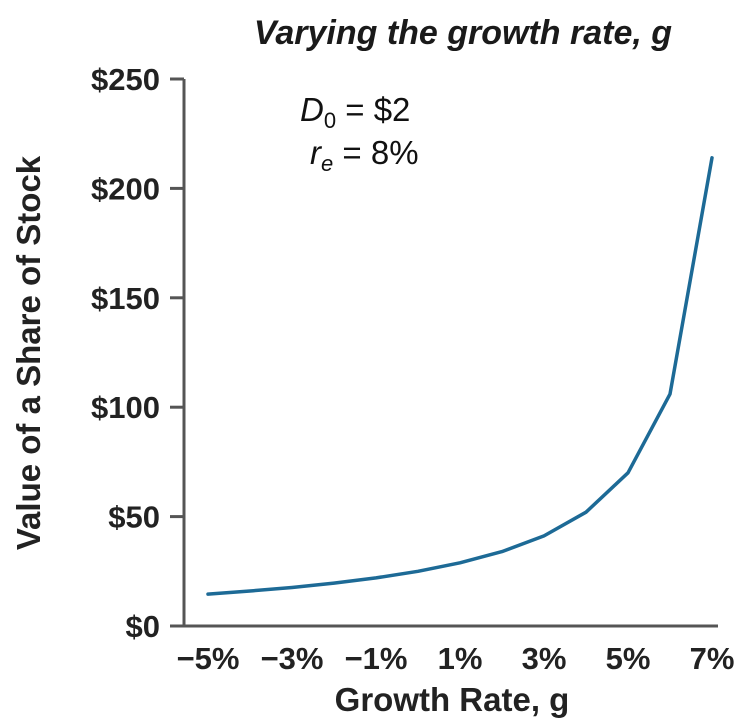  I want to click on d0-value: = $2, so click(373, 109).